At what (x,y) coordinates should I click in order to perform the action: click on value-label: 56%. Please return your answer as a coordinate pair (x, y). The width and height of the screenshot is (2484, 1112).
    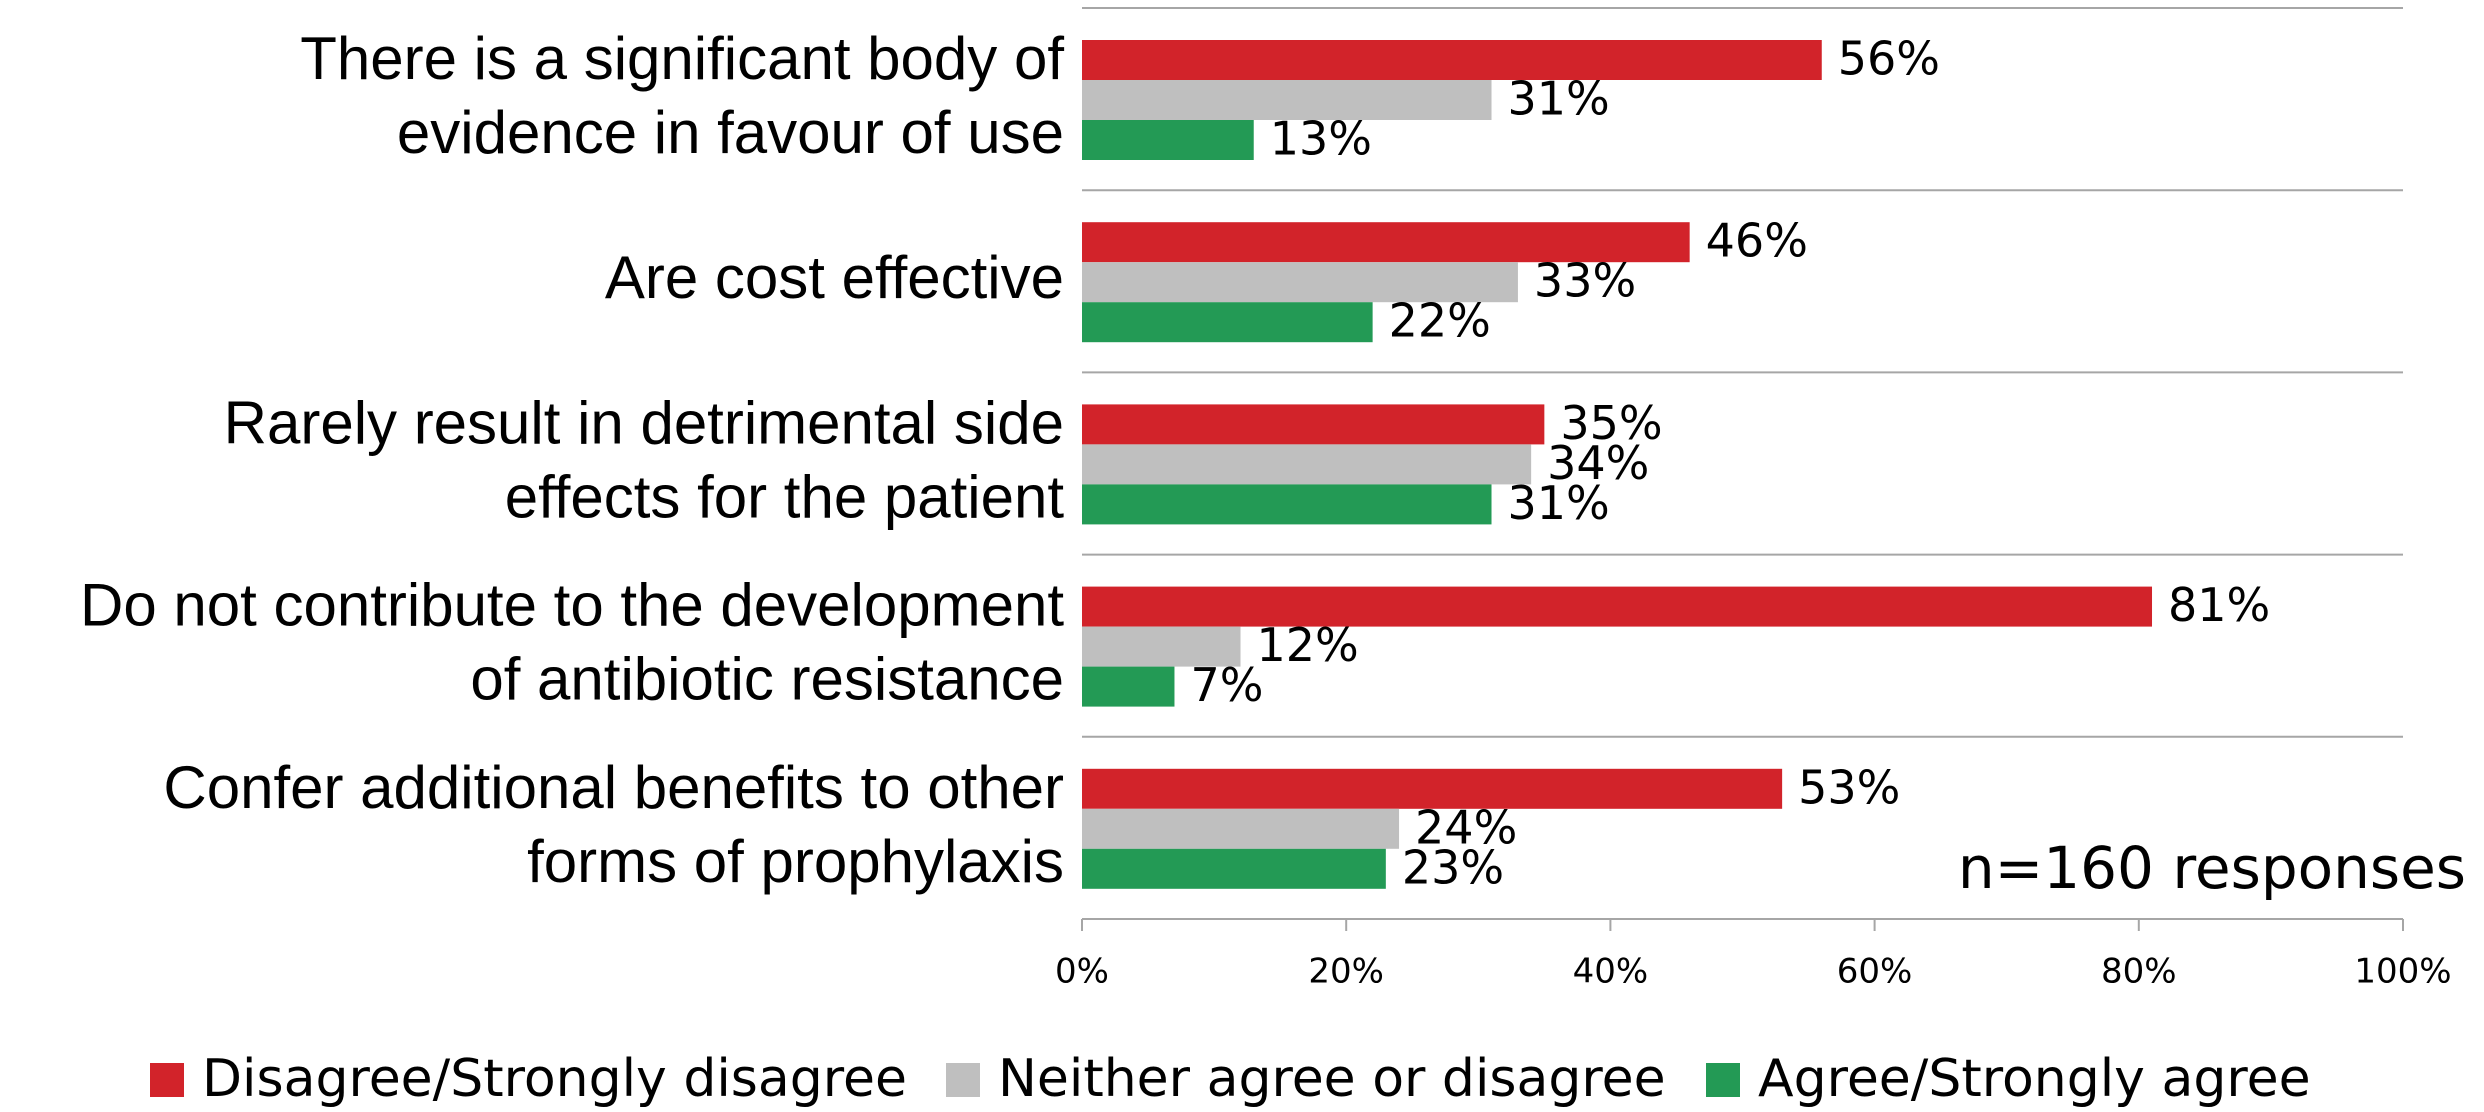
    Looking at the image, I should click on (1889, 59).